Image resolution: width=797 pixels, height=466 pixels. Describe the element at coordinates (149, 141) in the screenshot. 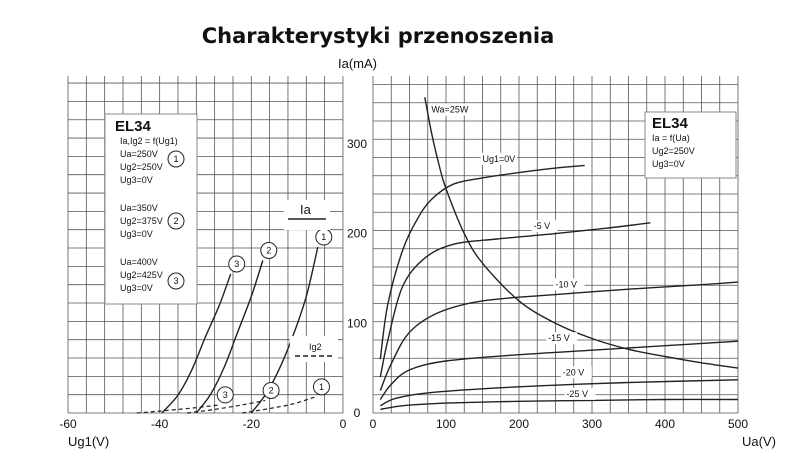

I see `left-relation: Ia,Ig2 = f(Ug1)` at that location.